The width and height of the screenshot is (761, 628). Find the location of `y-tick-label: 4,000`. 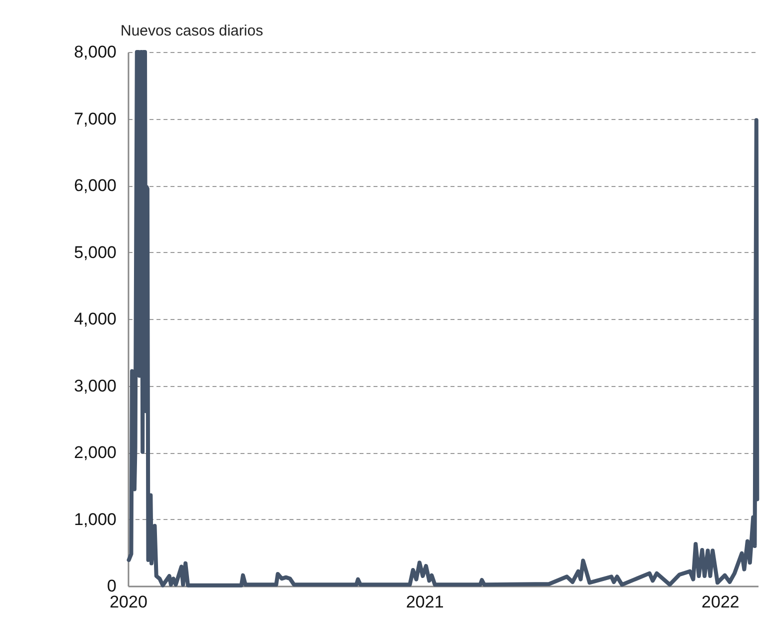

y-tick-label: 4,000 is located at coordinates (95, 319).